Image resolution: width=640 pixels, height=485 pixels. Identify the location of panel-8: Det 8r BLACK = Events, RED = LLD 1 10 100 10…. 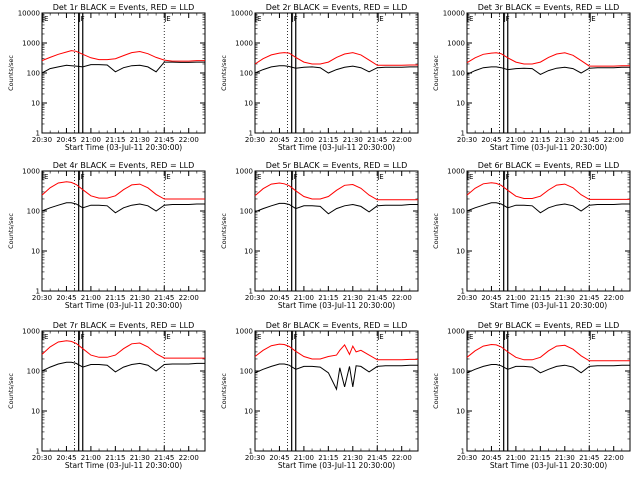
(319, 395).